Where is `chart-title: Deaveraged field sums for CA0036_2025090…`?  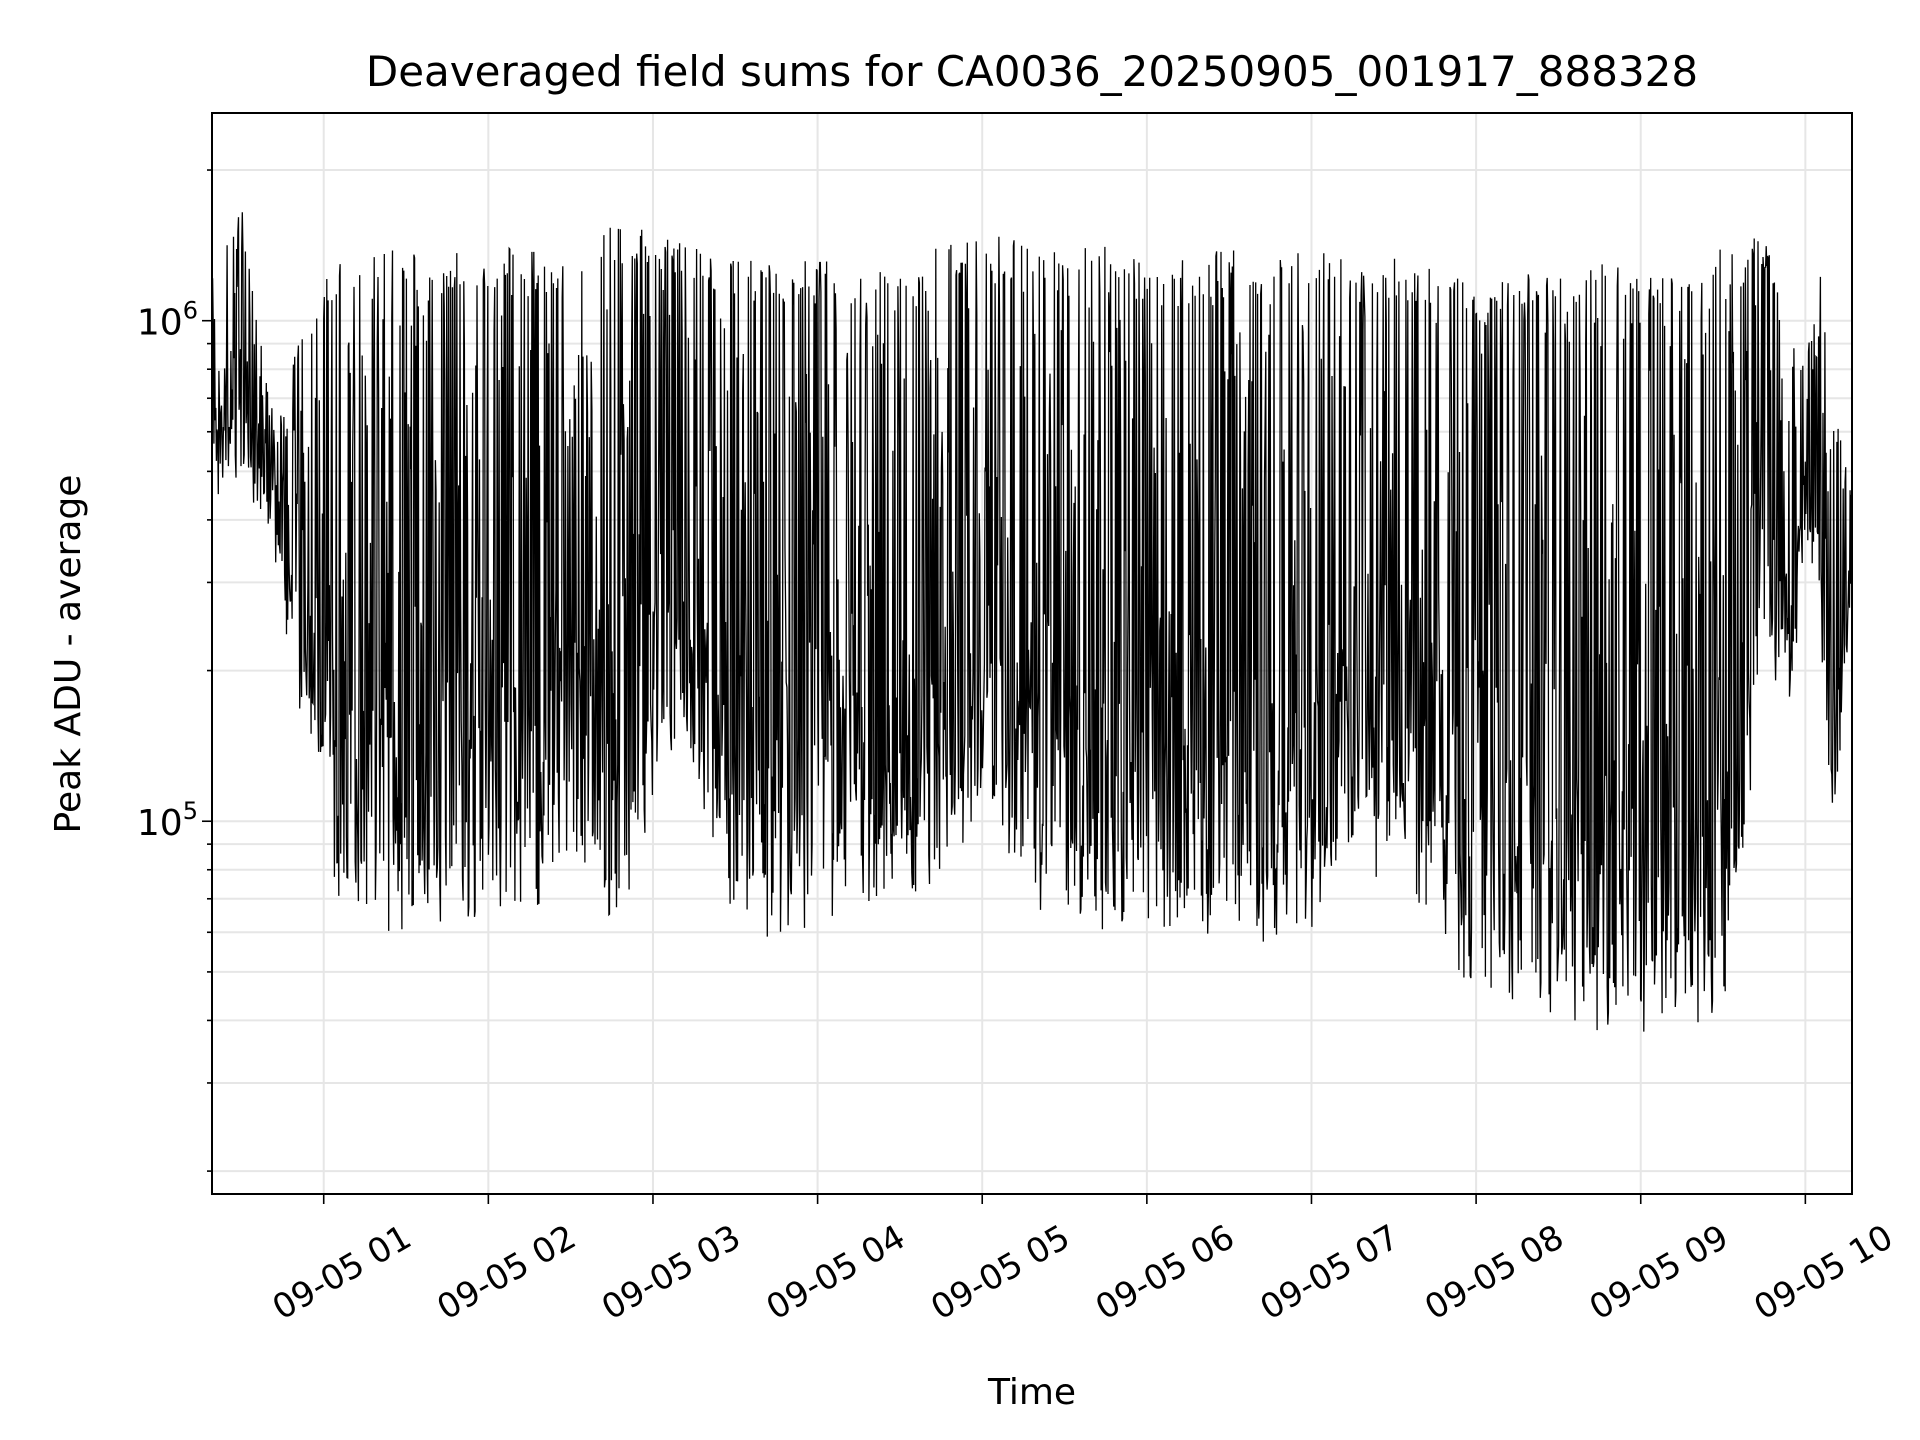
chart-title: Deaveraged field sums for CA0036_2025090… is located at coordinates (1032, 71).